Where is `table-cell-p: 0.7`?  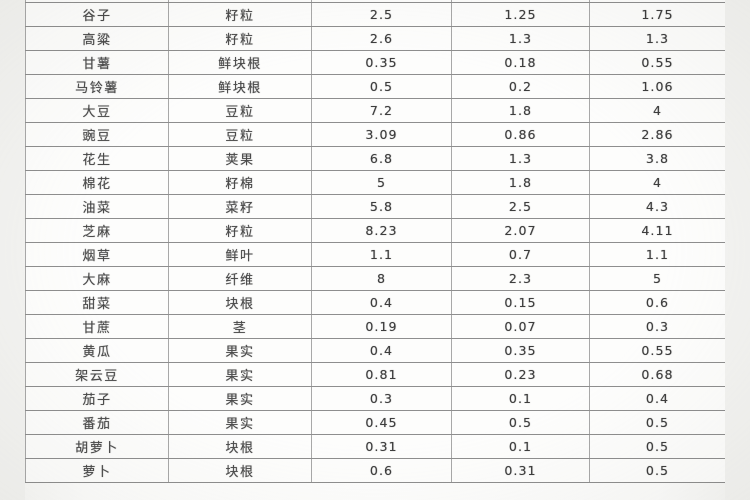 table-cell-p: 0.7 is located at coordinates (520, 254).